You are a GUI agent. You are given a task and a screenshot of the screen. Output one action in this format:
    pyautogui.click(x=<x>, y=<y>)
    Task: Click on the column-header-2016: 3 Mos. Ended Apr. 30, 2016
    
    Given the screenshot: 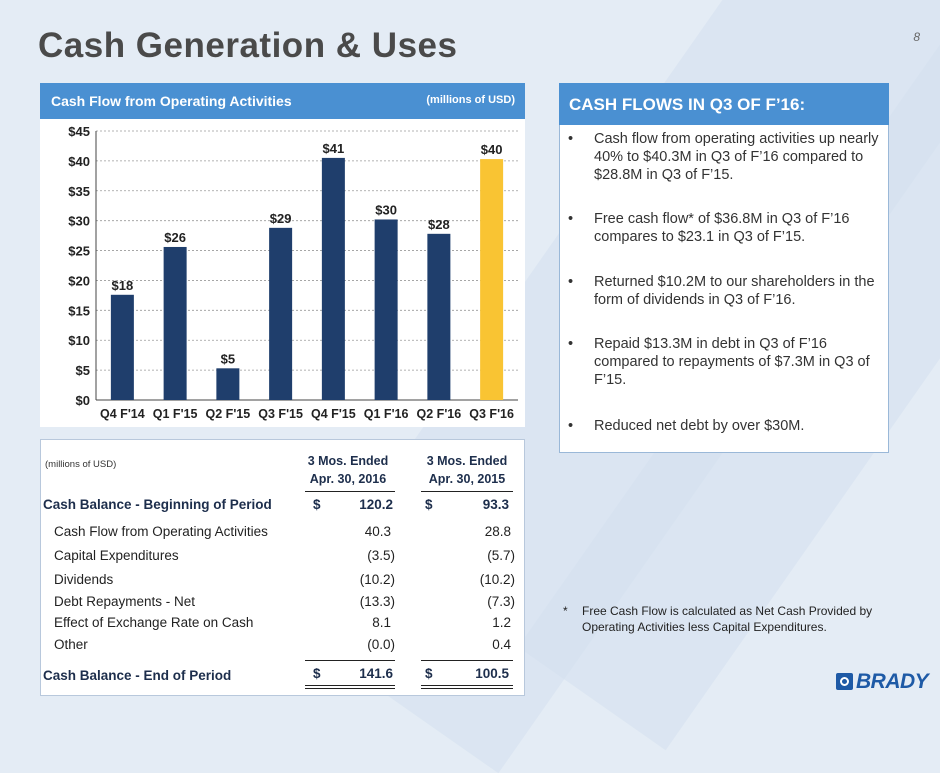 What is the action you would take?
    pyautogui.click(x=348, y=470)
    